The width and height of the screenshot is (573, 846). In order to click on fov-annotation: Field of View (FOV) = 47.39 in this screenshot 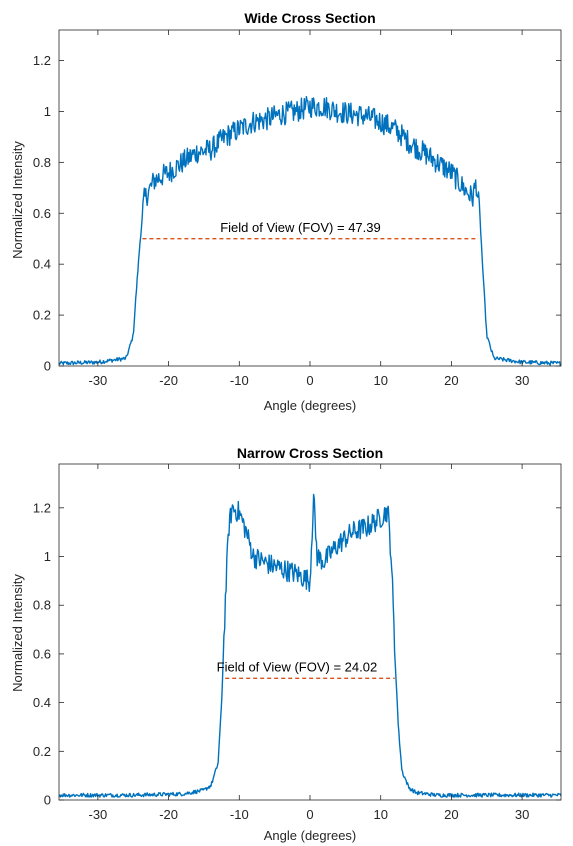, I will do `click(300, 227)`.